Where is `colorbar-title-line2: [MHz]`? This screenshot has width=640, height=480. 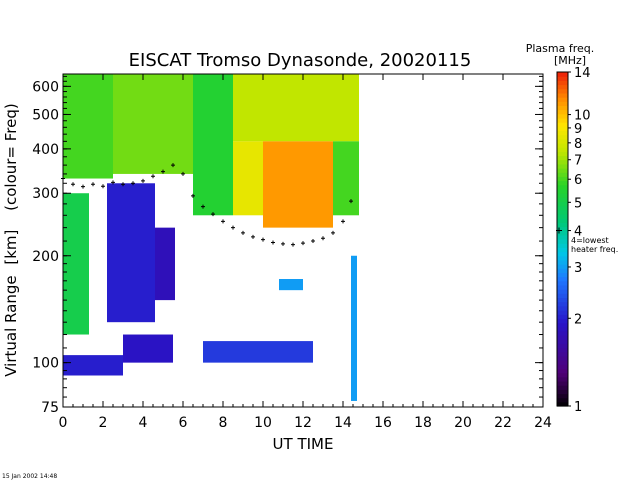
colorbar-title-line2: [MHz] is located at coordinates (570, 60).